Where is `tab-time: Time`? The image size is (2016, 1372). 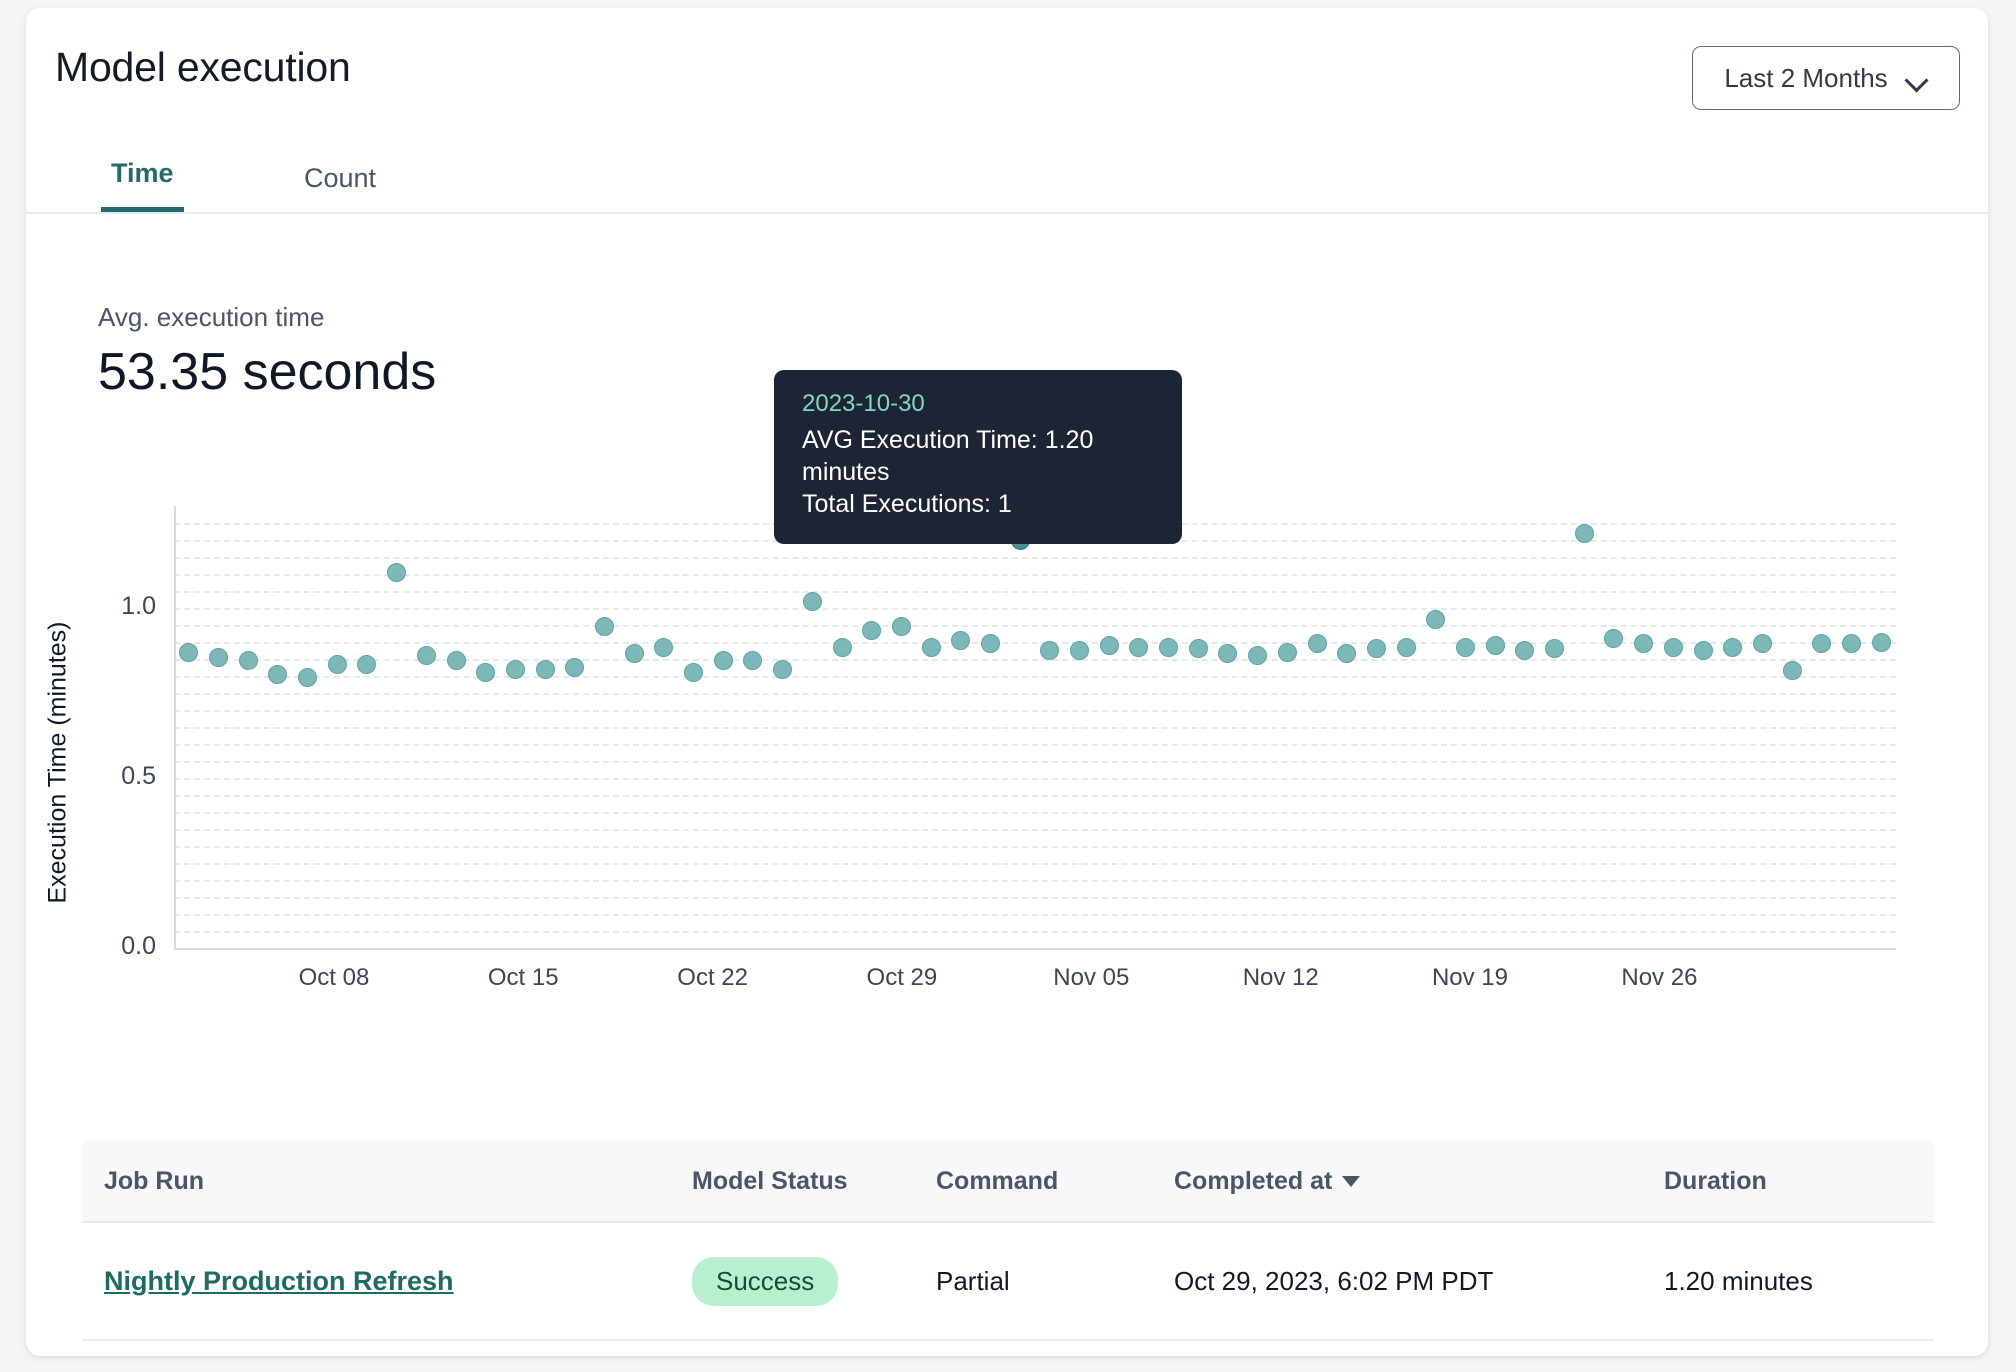 tab-time: Time is located at coordinates (142, 185).